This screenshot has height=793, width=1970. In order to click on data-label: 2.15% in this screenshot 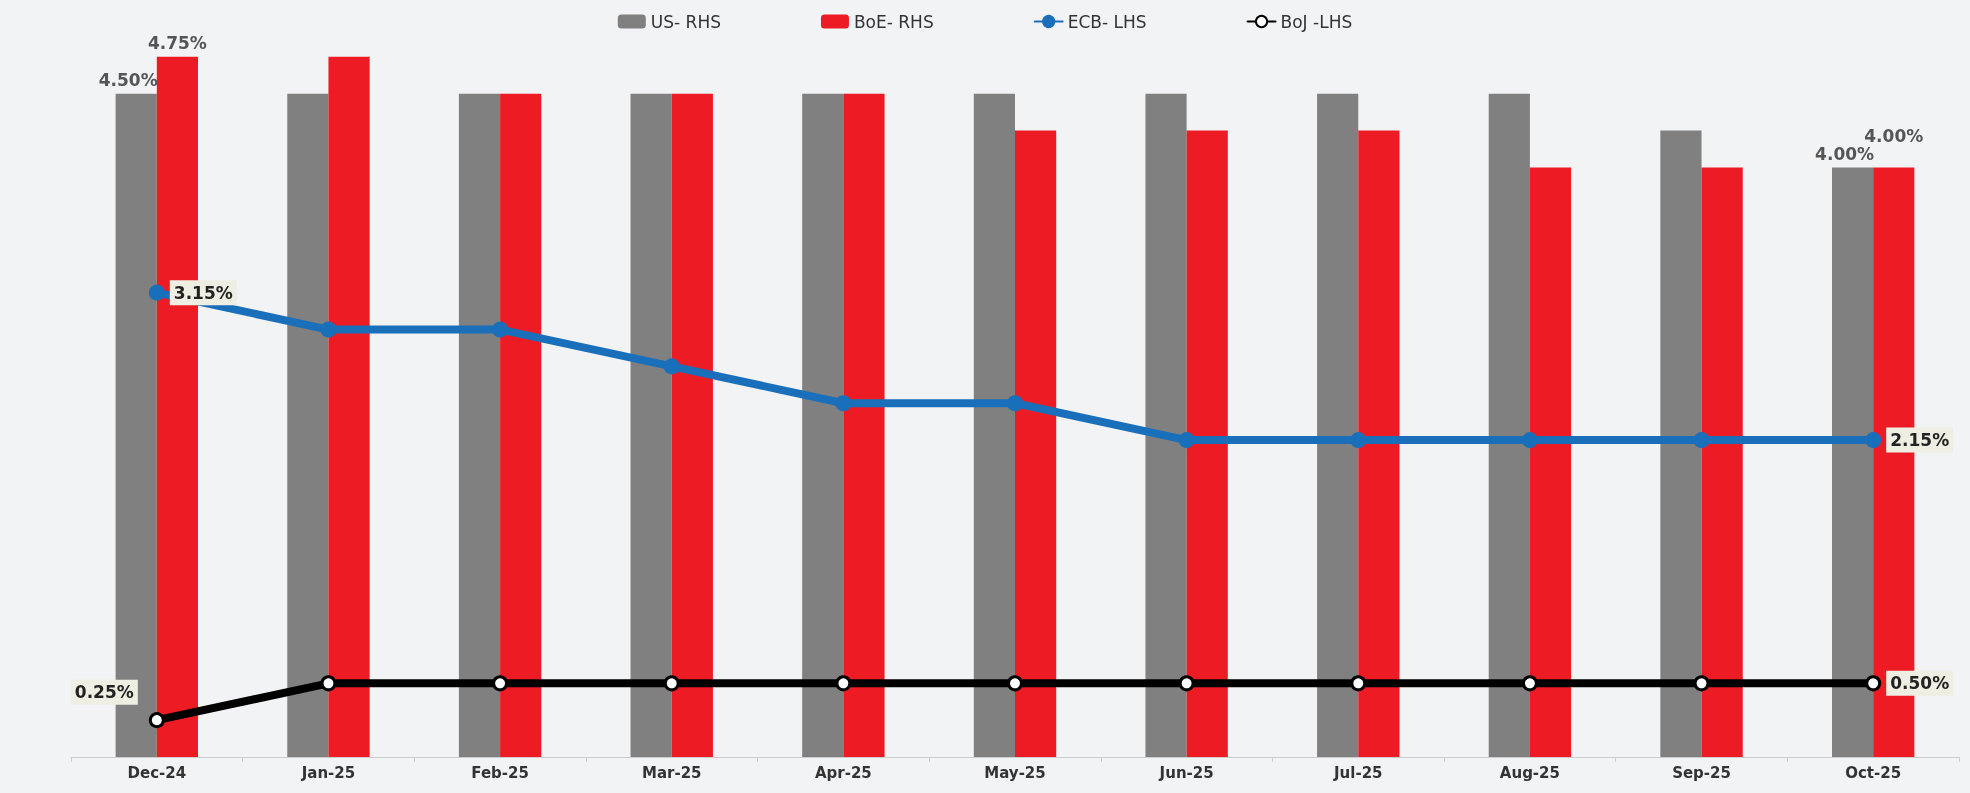, I will do `click(1920, 440)`.